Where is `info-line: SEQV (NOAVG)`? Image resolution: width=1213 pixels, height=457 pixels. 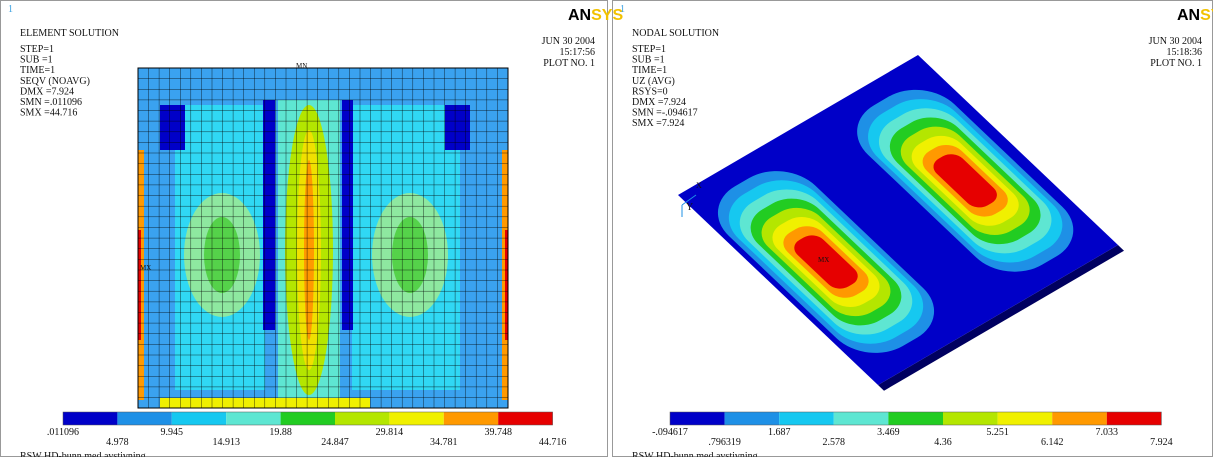
info-line: SEQV (NOAVG) is located at coordinates (55, 81).